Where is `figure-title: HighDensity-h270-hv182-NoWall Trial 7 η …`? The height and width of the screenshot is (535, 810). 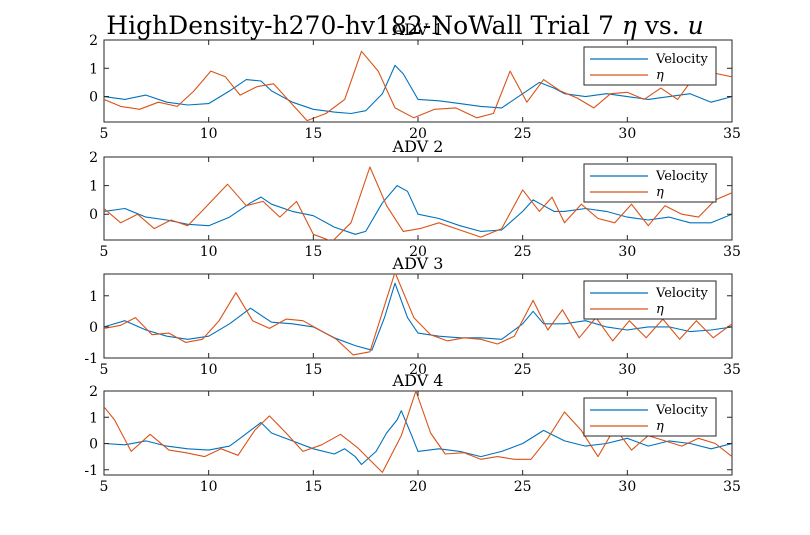
figure-title: HighDensity-h270-hv182-NoWall Trial 7 η … is located at coordinates (404, 25).